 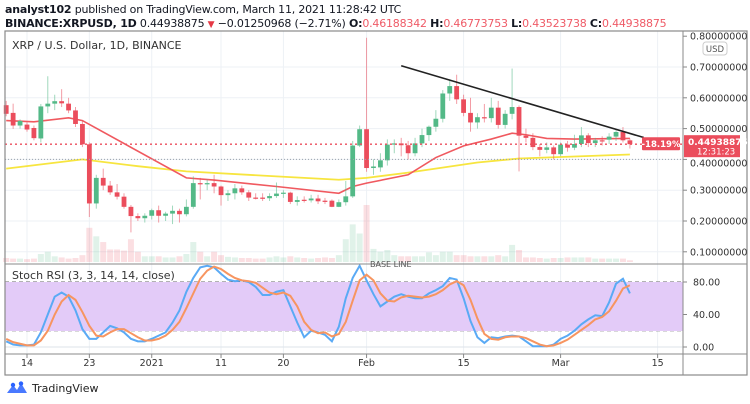 I want to click on volume-bars, so click(x=318, y=233).